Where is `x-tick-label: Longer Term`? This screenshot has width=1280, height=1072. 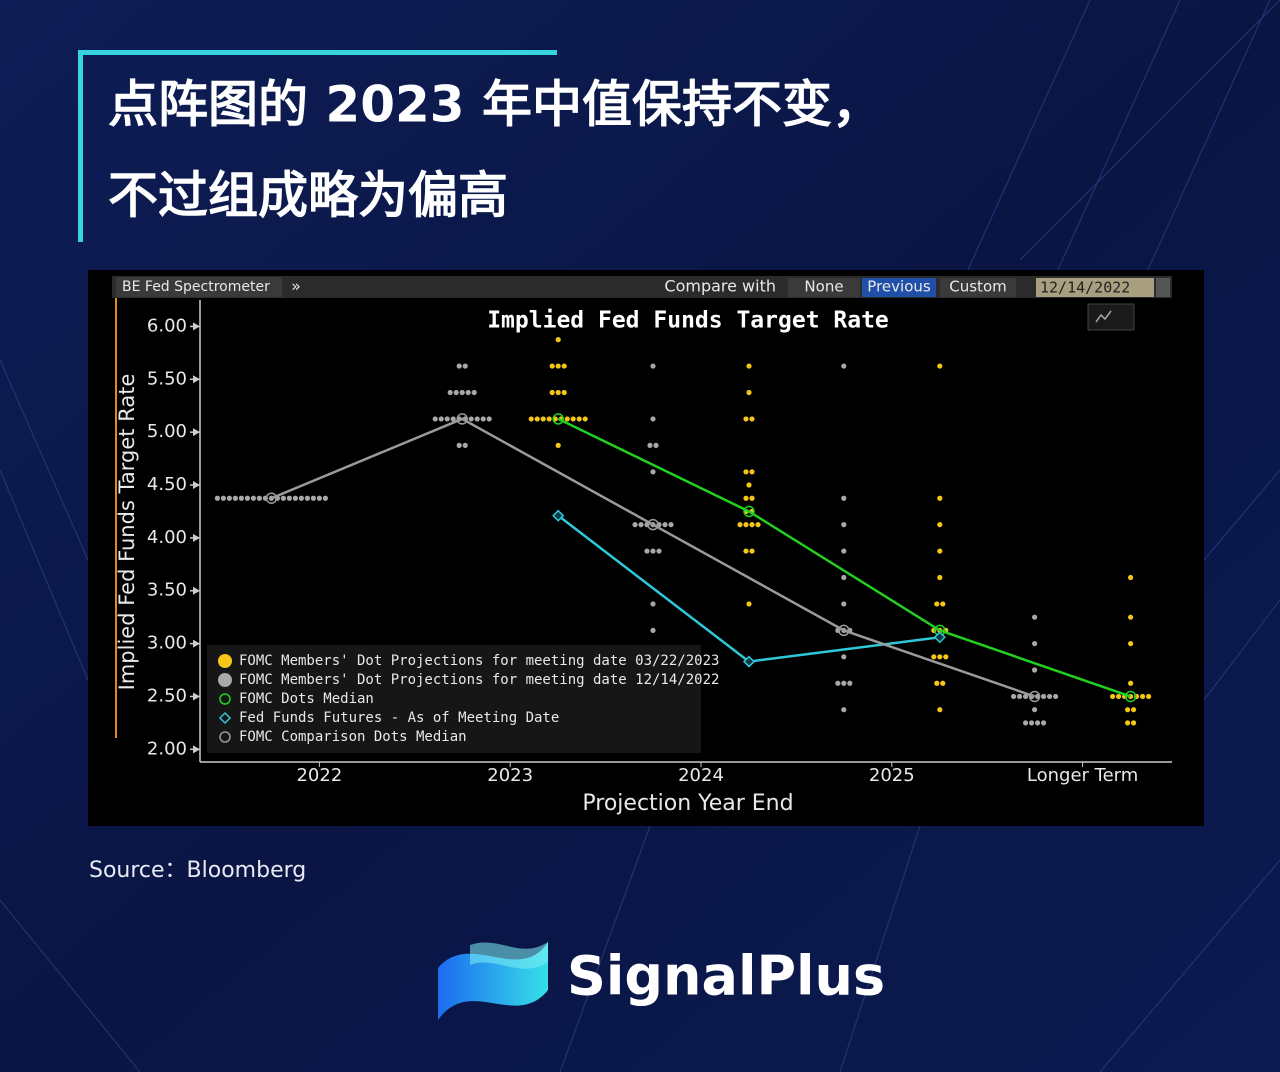
x-tick-label: Longer Term is located at coordinates (1082, 775).